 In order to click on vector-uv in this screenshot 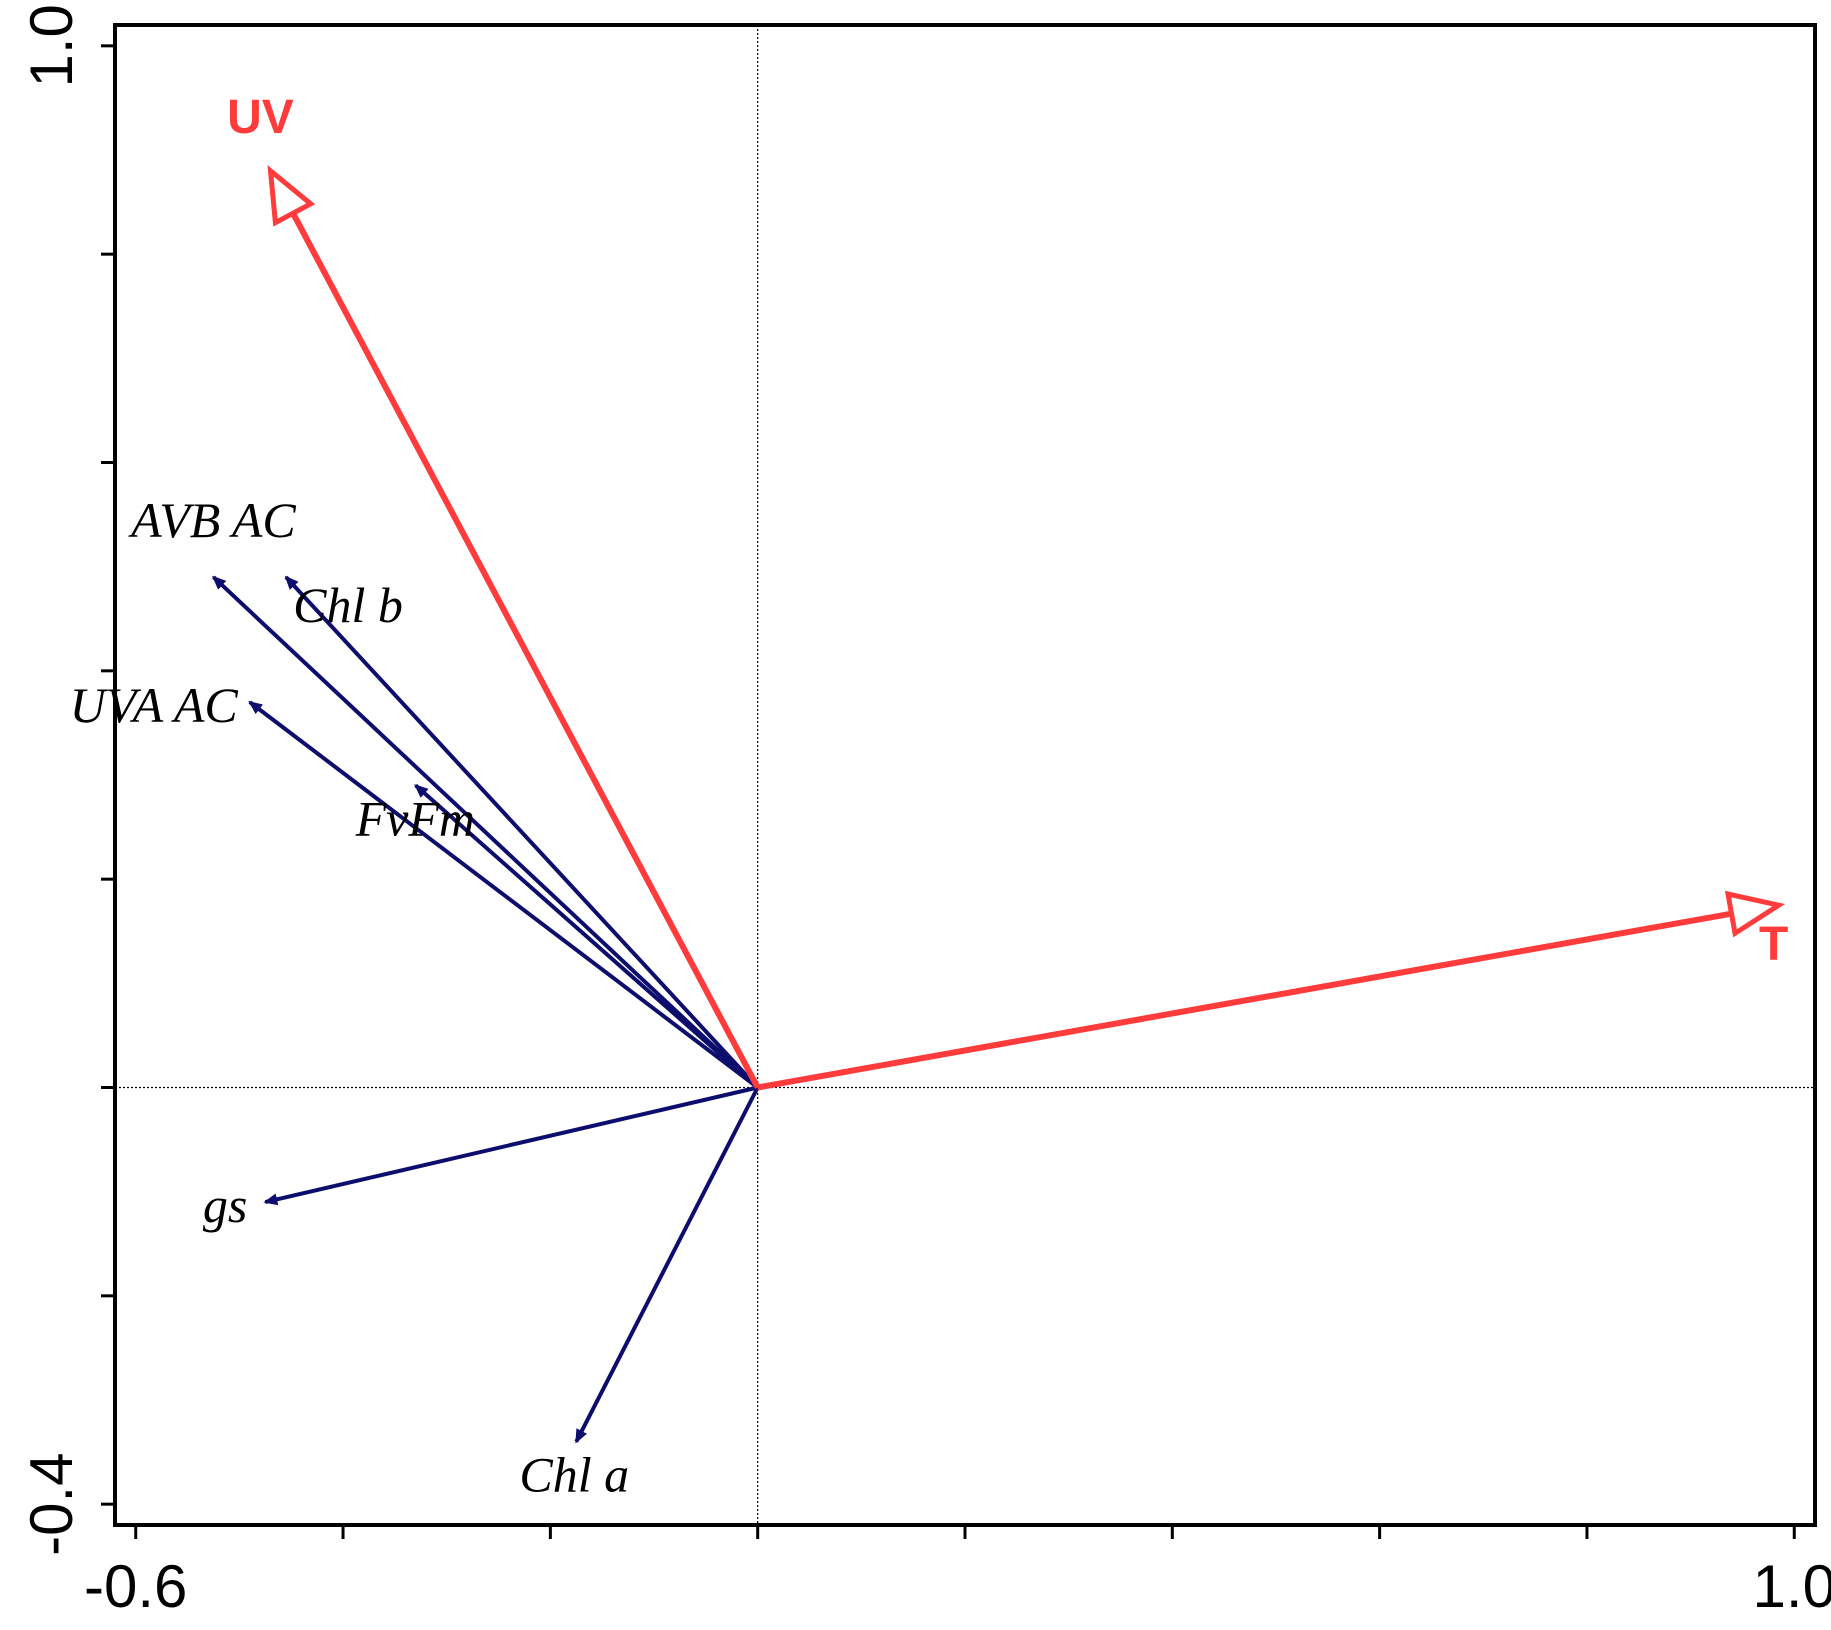, I will do `click(525, 650)`.